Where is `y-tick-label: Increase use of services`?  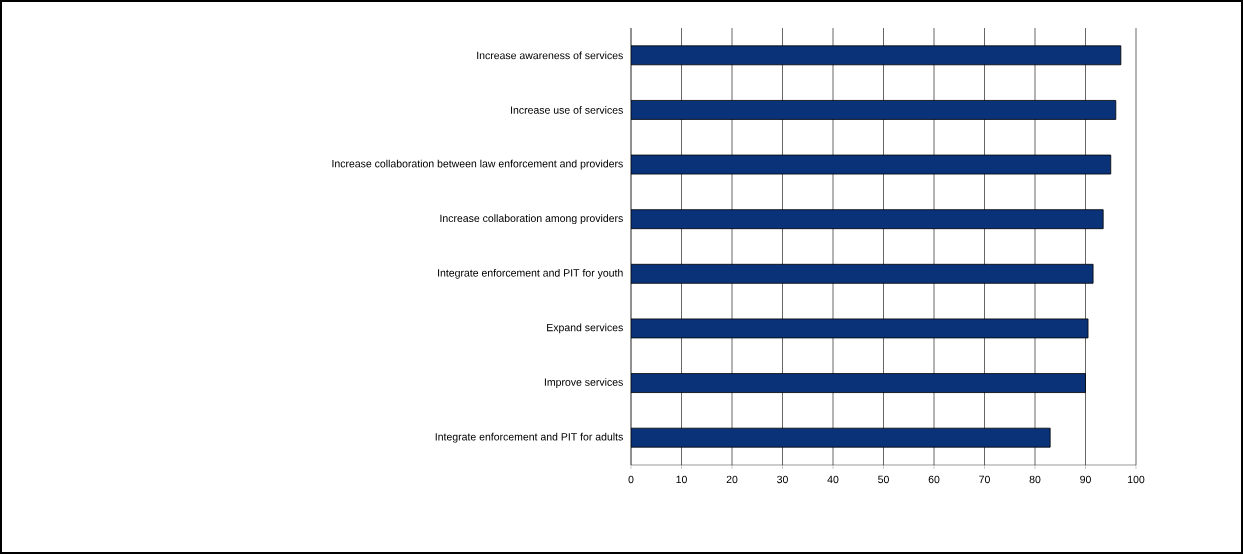 y-tick-label: Increase use of services is located at coordinates (567, 110).